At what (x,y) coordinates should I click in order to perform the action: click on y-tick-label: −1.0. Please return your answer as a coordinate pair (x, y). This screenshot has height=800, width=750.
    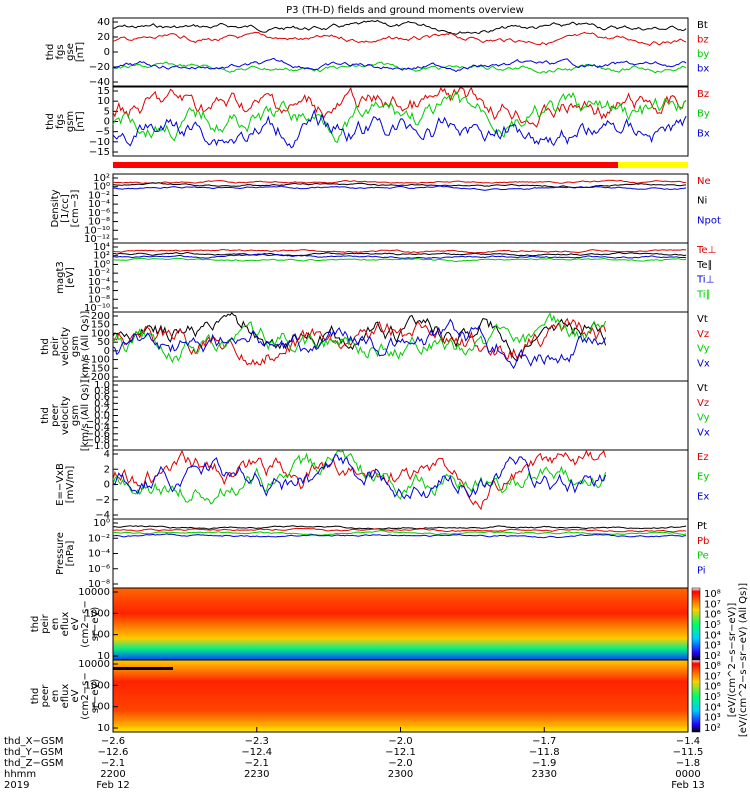
    Looking at the image, I should click on (98, 446).